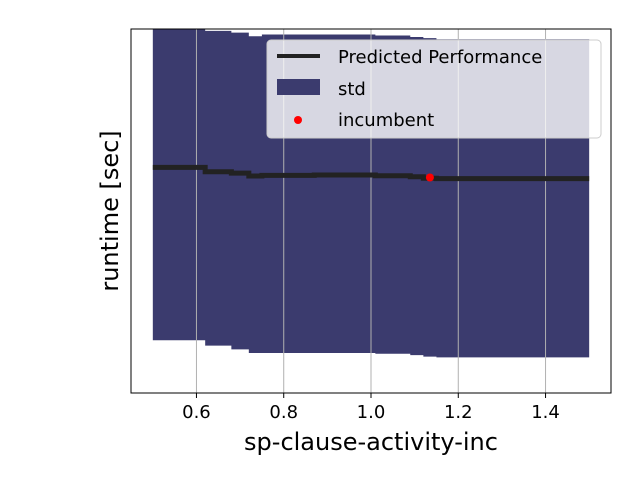  Describe the element at coordinates (458, 412) in the screenshot. I see `x-tick-label: 1.2` at that location.